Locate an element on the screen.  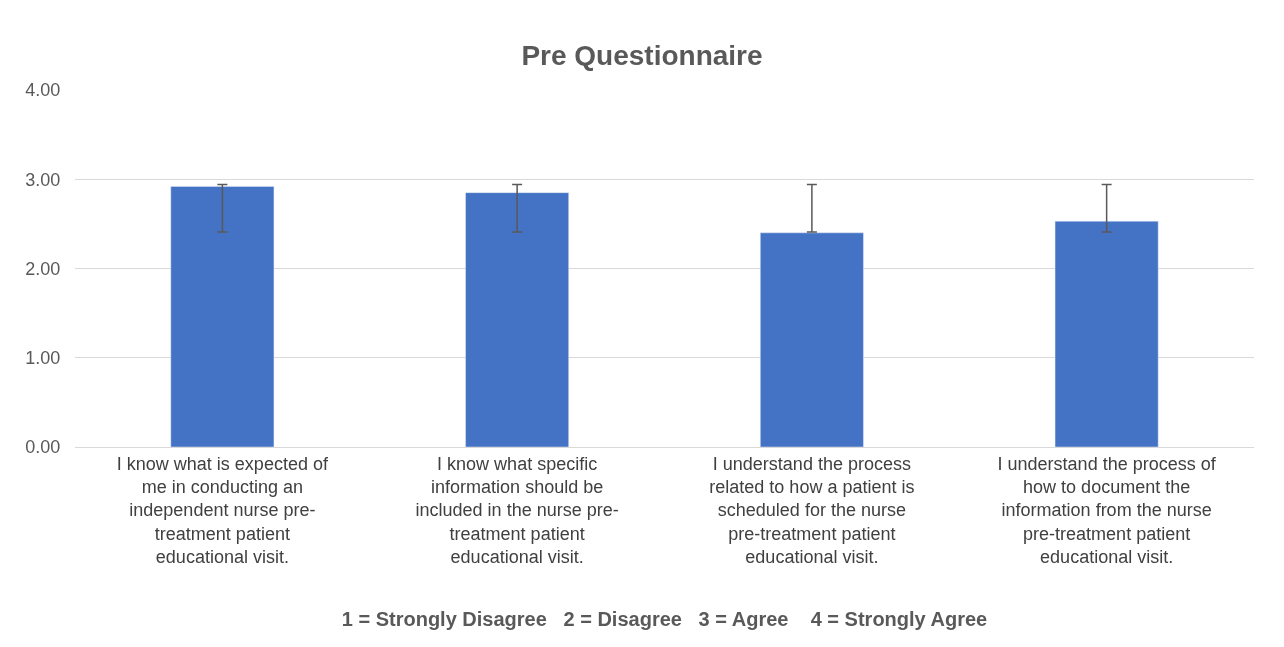
x-tick-label: I know what is expected of me in conducting an independent nurse pre-treatment patient educational visit. is located at coordinates (222, 510).